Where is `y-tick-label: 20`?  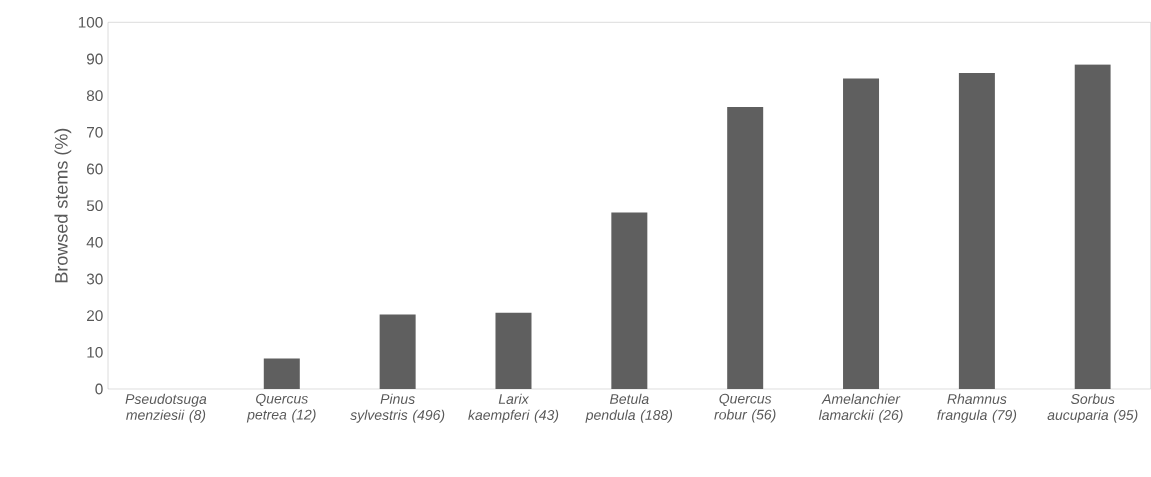 y-tick-label: 20 is located at coordinates (95, 316).